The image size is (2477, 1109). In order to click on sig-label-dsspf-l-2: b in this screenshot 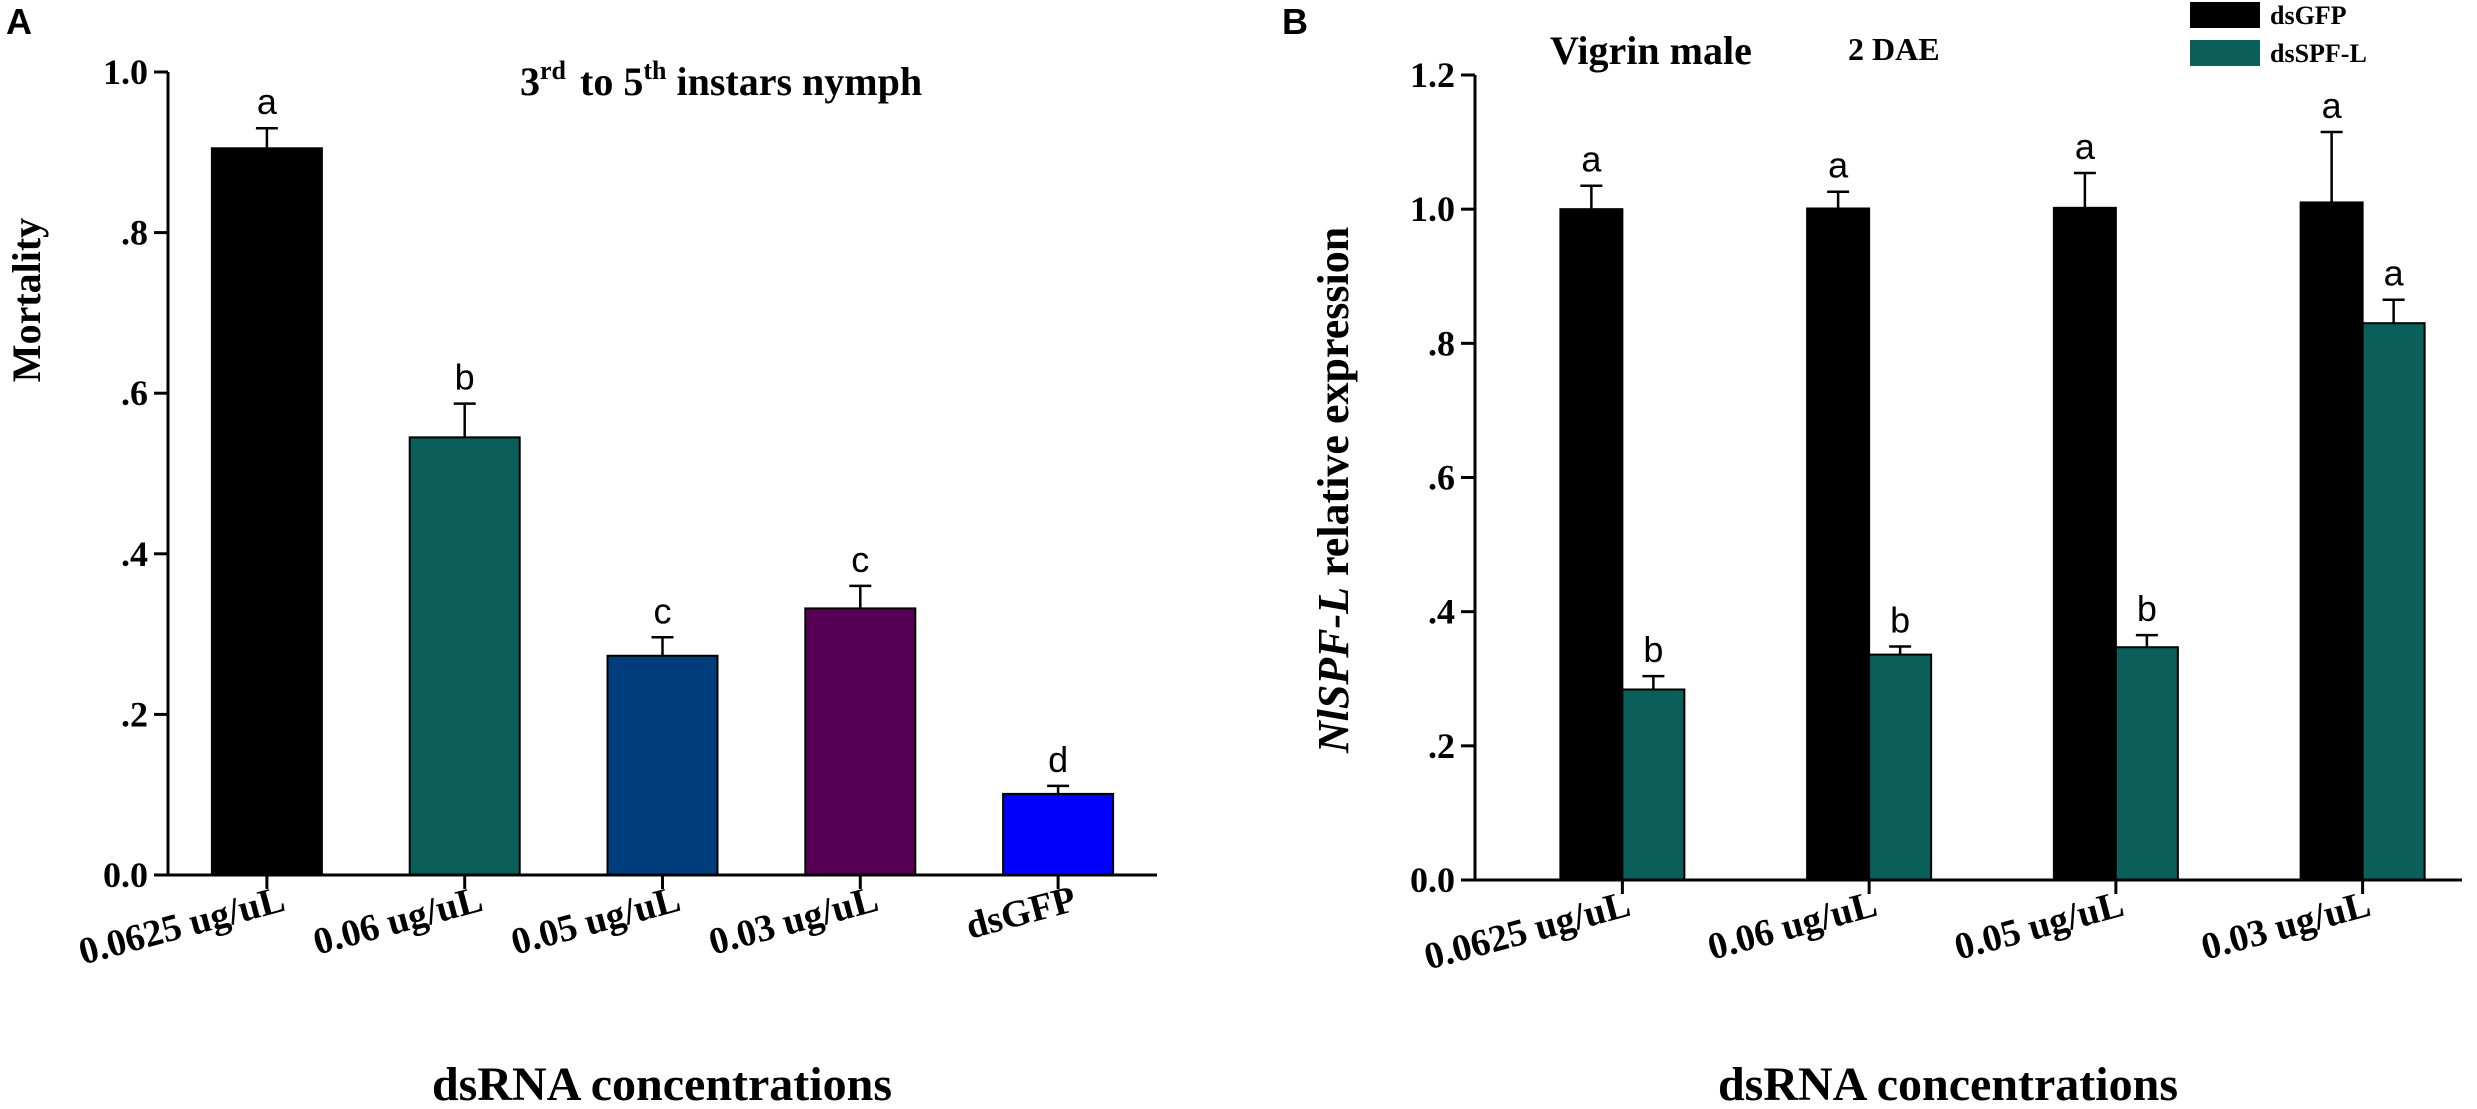, I will do `click(2147, 608)`.